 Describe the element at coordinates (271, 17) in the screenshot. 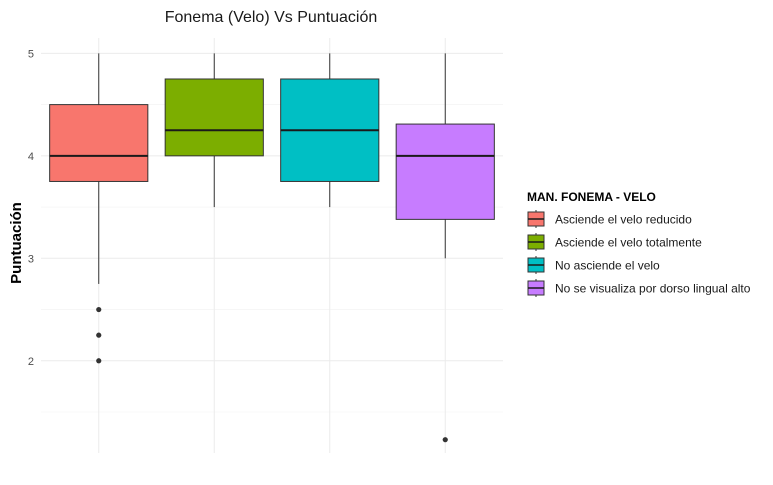

I see `chart-title: Fonema (Velo) Vs Puntuación` at that location.